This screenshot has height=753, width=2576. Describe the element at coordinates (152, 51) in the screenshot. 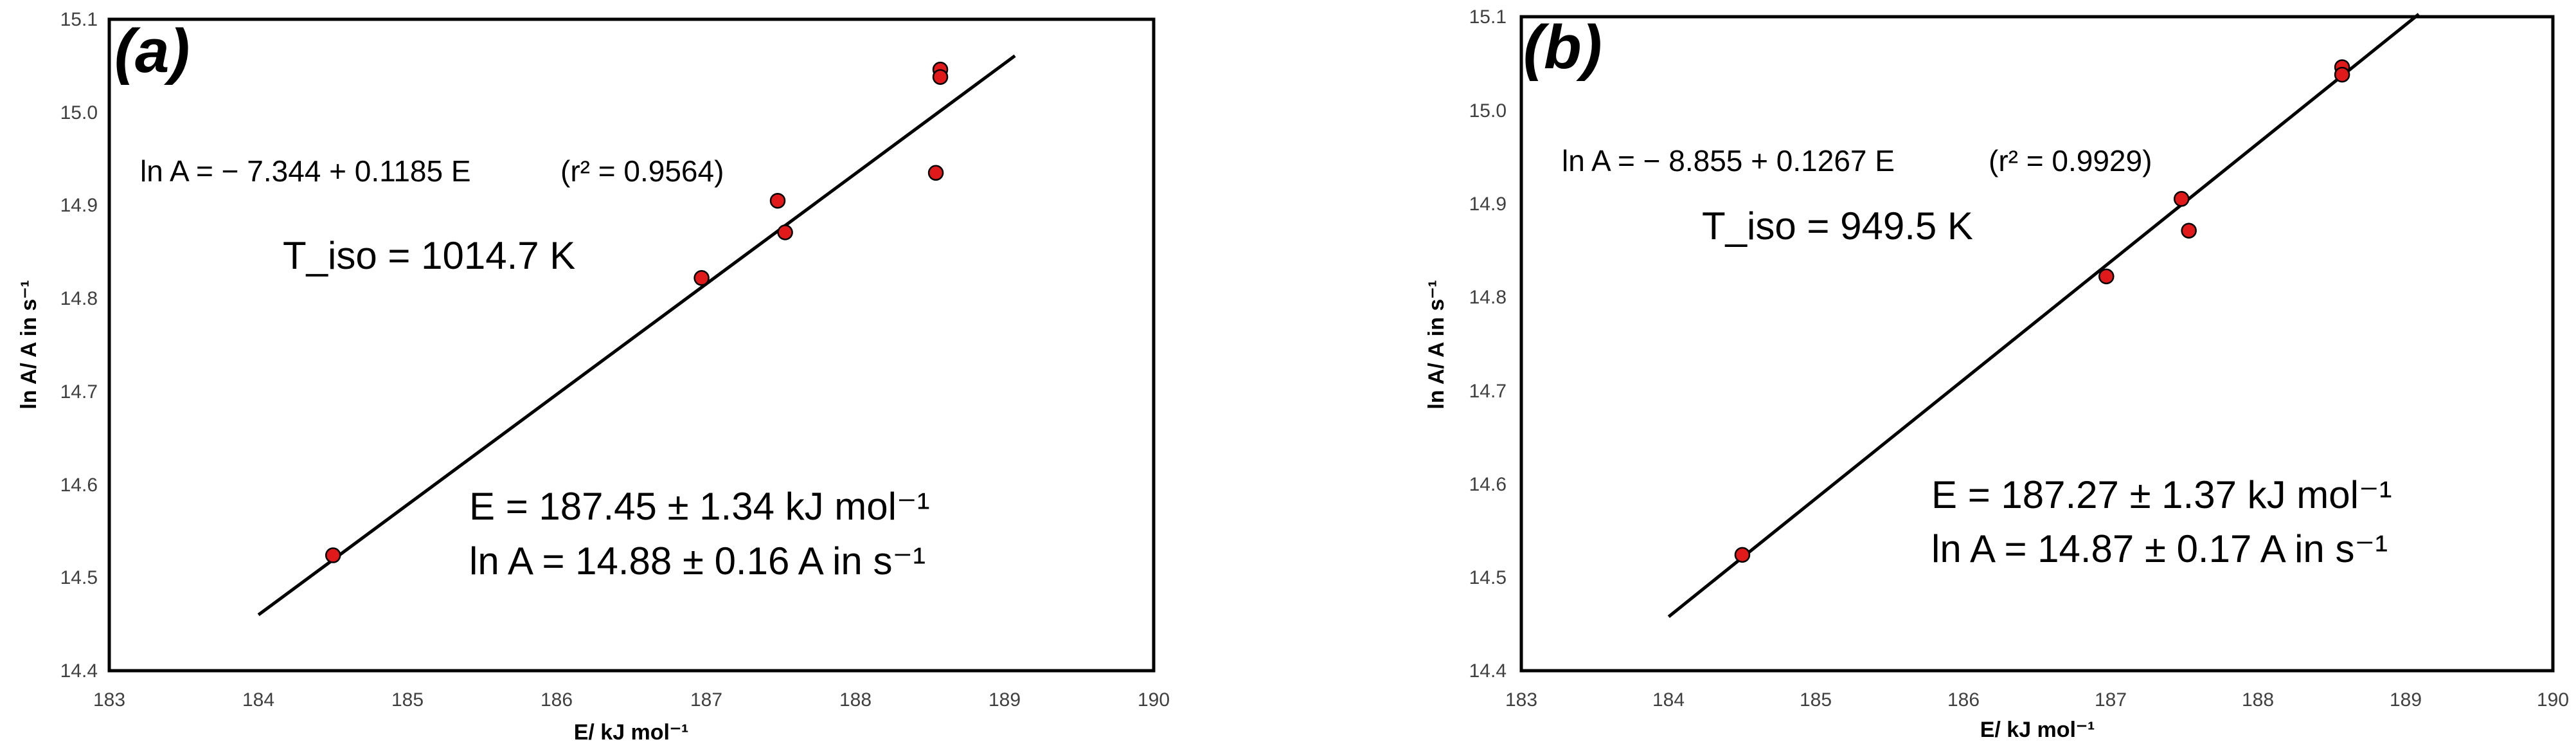

I see `panel-label: (a)` at that location.